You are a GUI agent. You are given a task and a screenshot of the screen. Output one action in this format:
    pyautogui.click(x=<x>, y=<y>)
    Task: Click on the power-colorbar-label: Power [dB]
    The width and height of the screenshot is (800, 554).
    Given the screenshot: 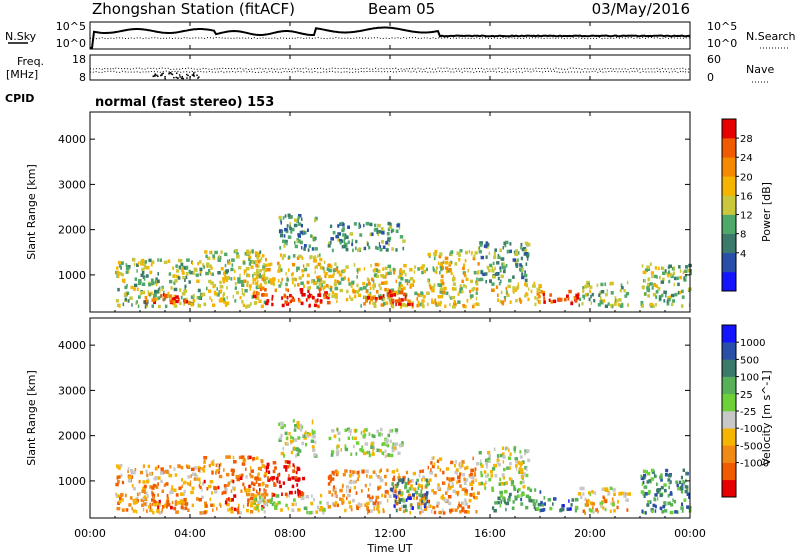 What is the action you would take?
    pyautogui.click(x=766, y=212)
    